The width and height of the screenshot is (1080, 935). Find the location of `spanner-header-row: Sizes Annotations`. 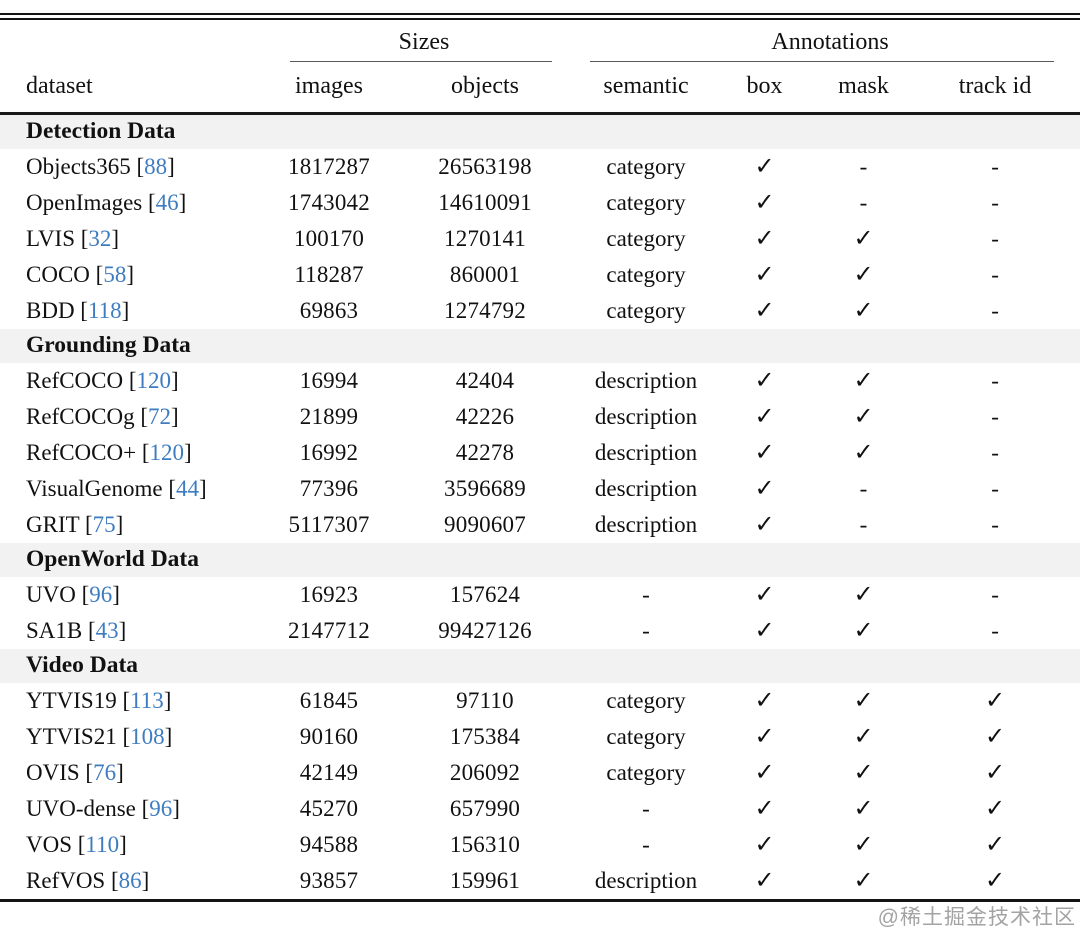

spanner-header-row: Sizes Annotations is located at coordinates (540, 41).